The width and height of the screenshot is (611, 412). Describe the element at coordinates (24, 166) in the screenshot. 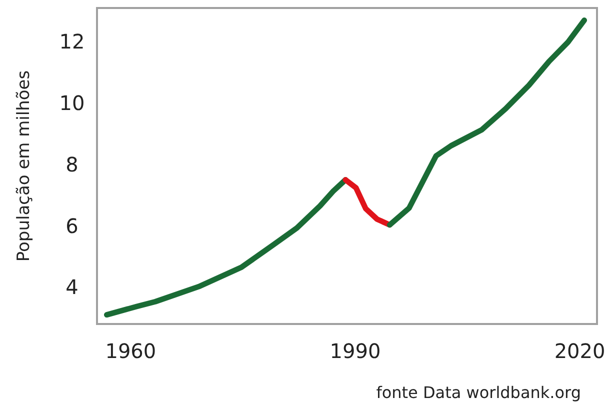

I see `y-axis-title: População em milhões` at that location.